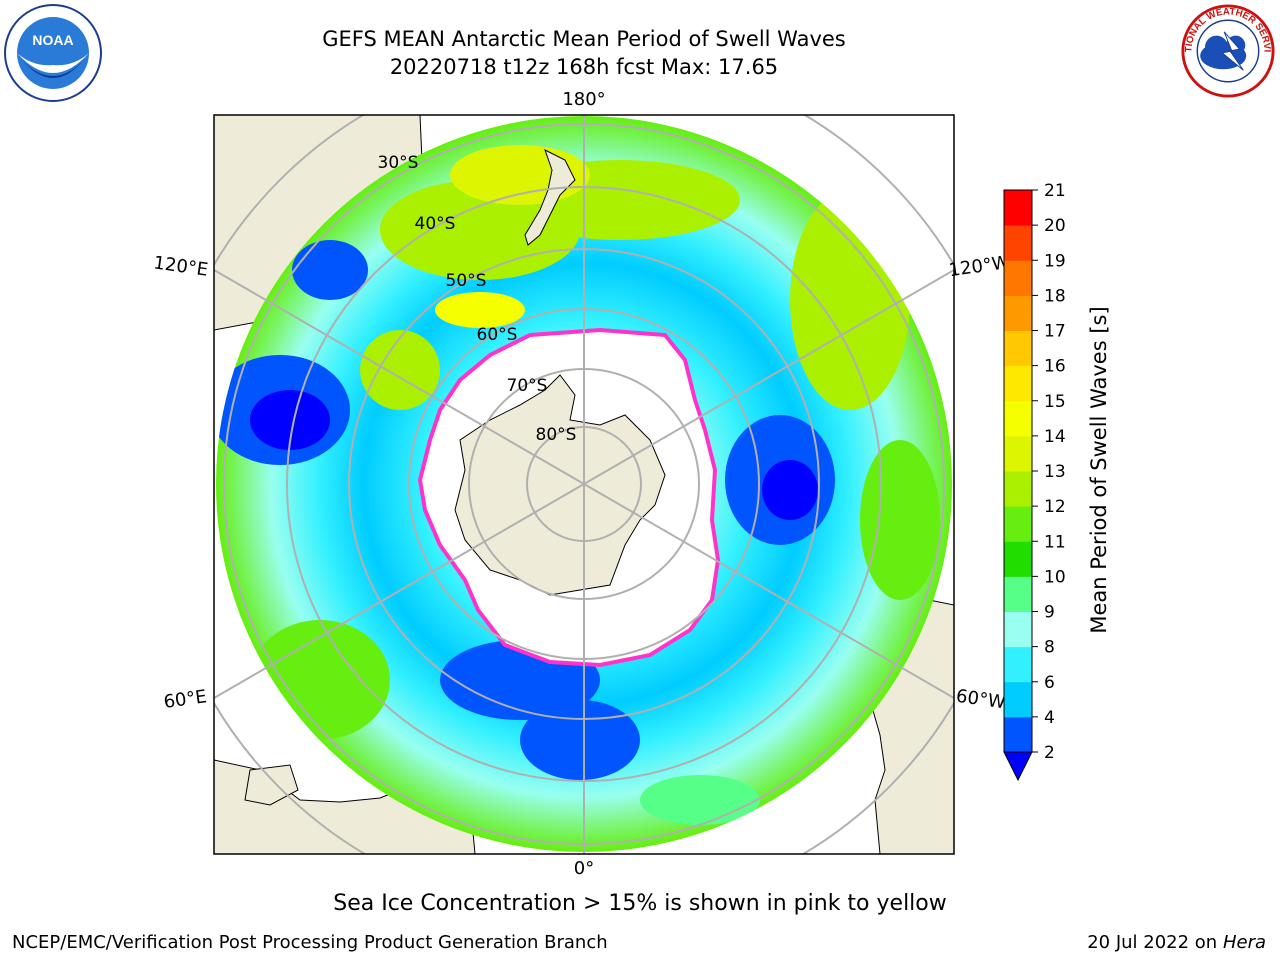 The width and height of the screenshot is (1280, 960). What do you see at coordinates (1055, 402) in the screenshot?
I see `colorbar-tick-label: 15` at bounding box center [1055, 402].